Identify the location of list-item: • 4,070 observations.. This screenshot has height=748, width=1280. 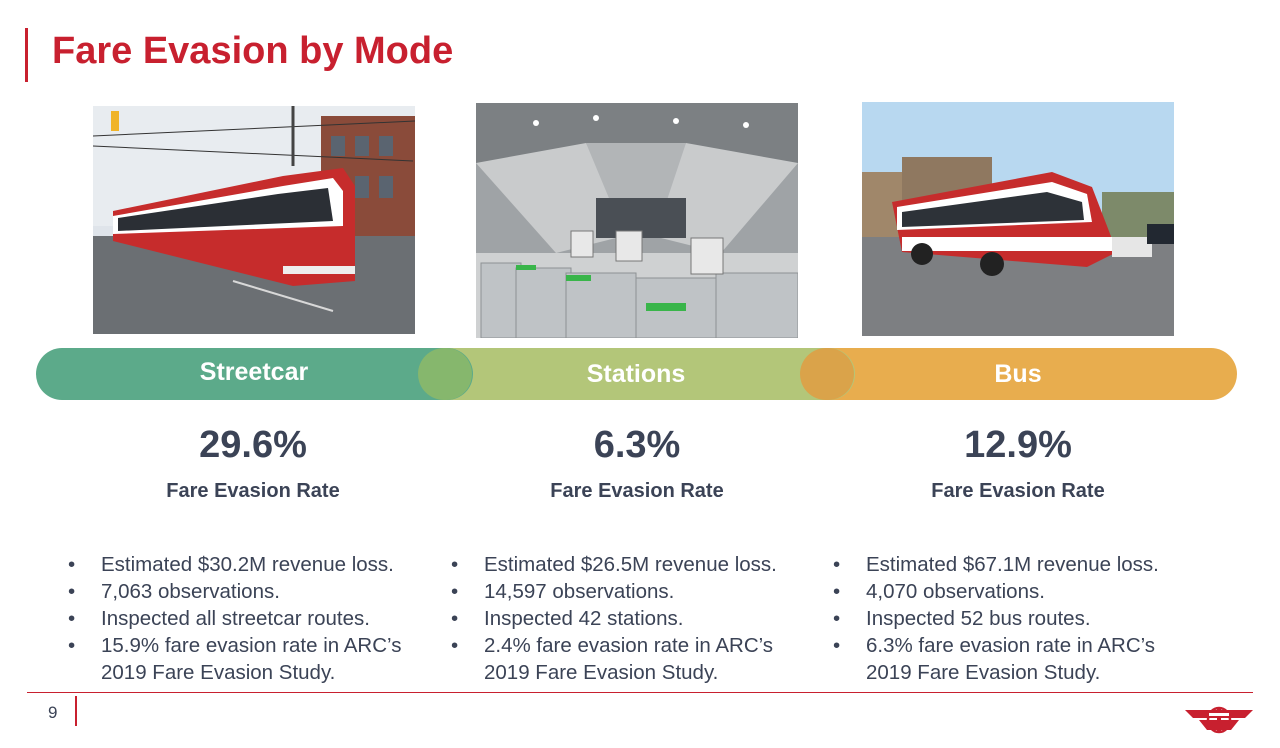
(939, 591).